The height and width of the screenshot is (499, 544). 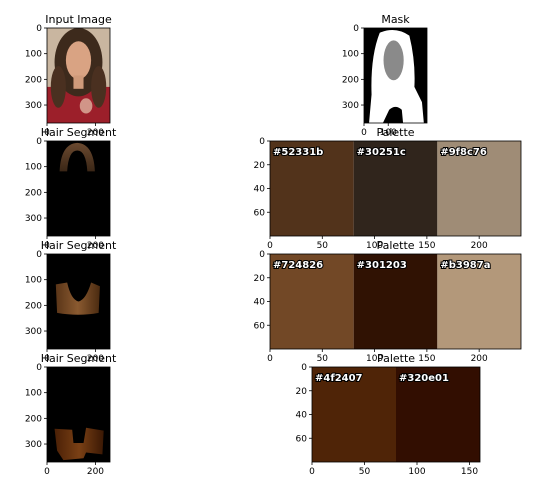 I want to click on panel-title: Mask, so click(x=395, y=19).